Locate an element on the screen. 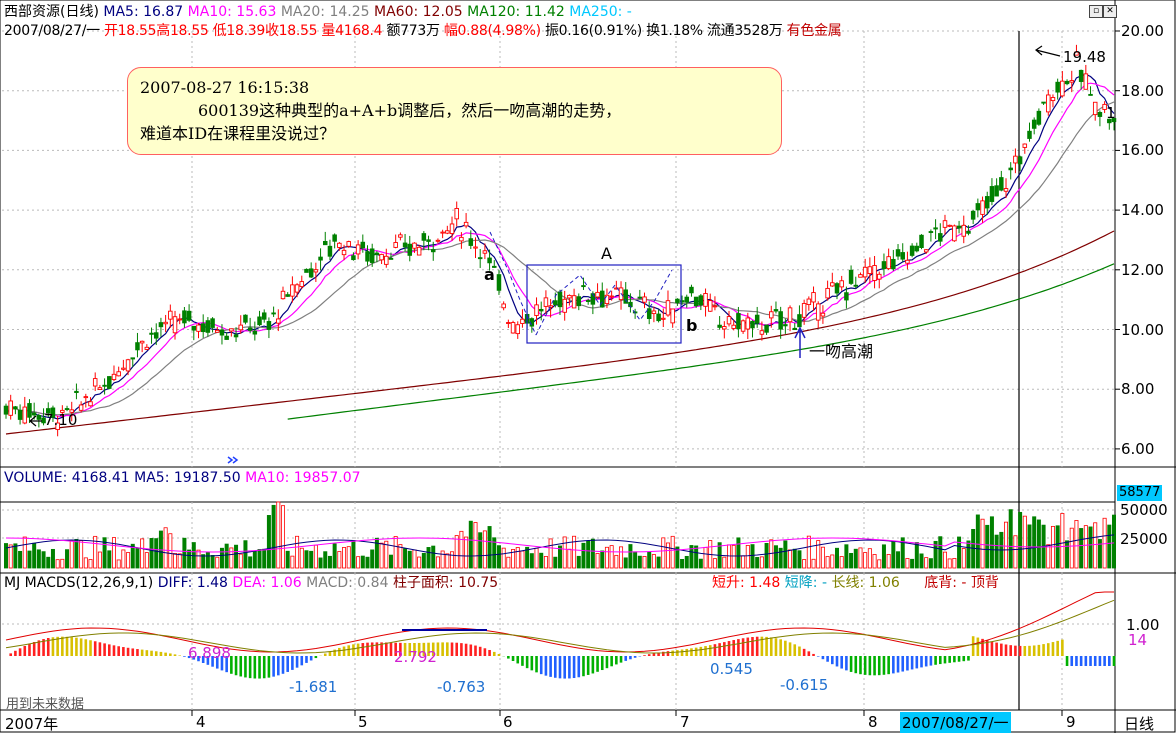 The image size is (1176, 734). period-selector: 日线 is located at coordinates (1139, 724).